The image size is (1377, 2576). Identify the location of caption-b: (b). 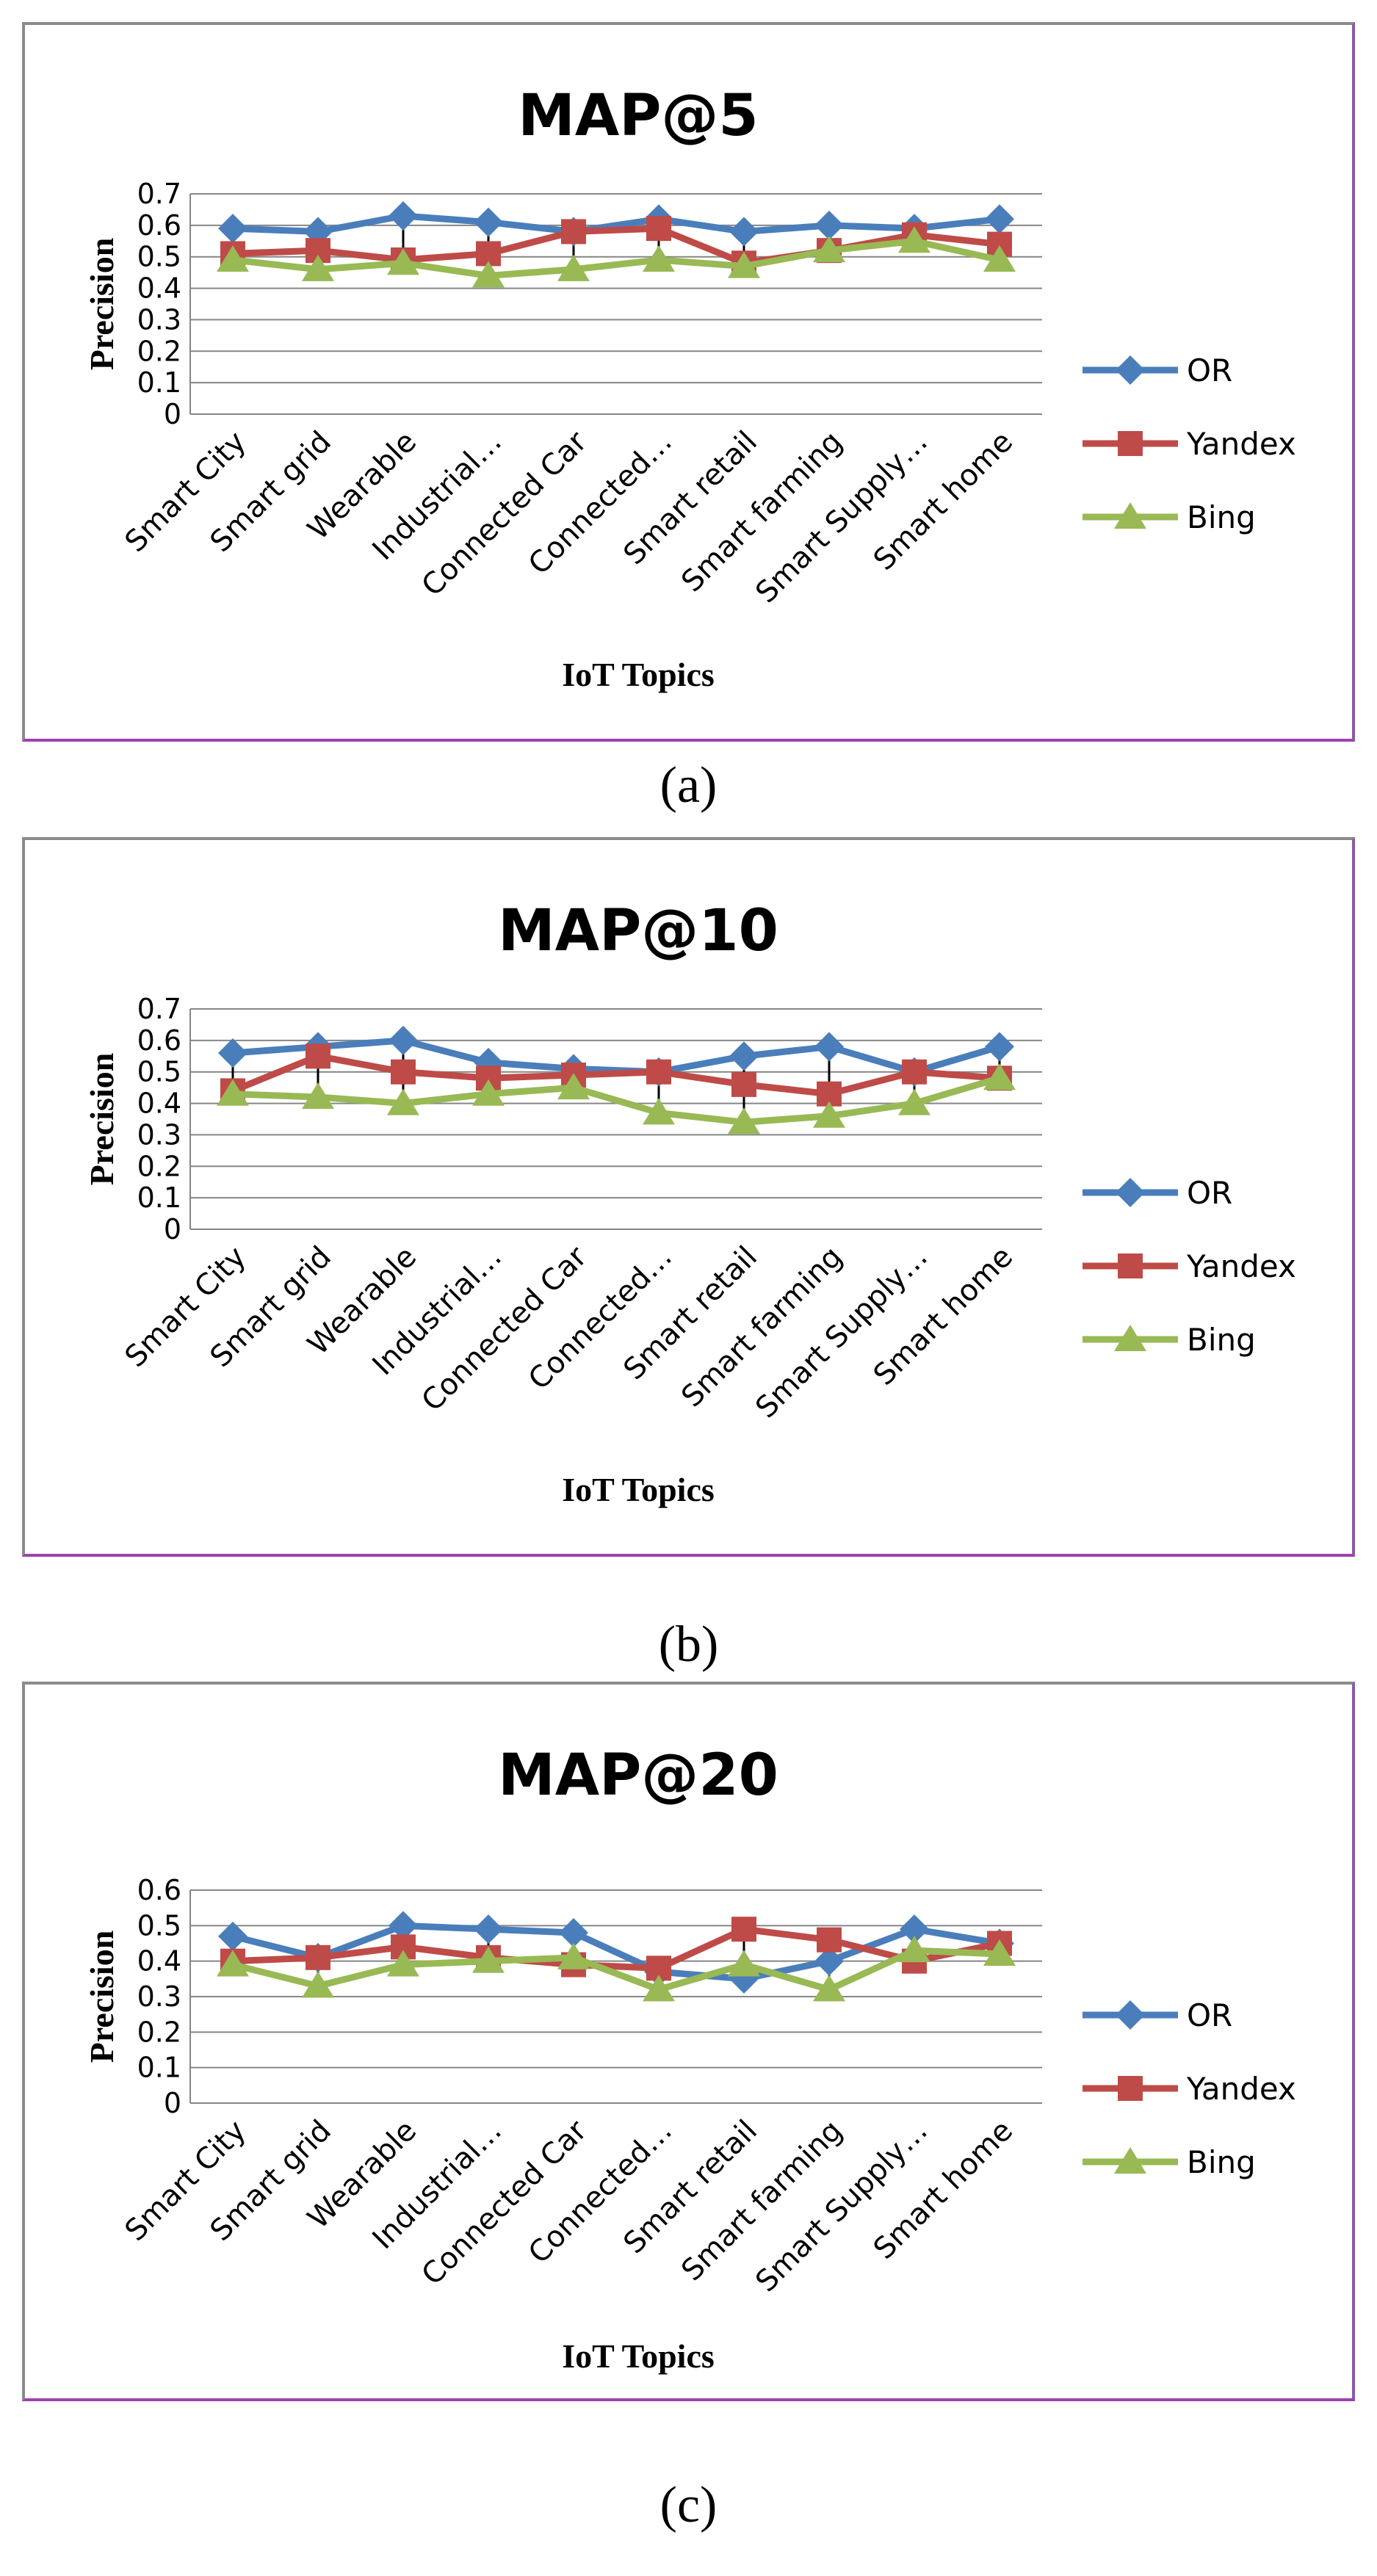
(688, 1644).